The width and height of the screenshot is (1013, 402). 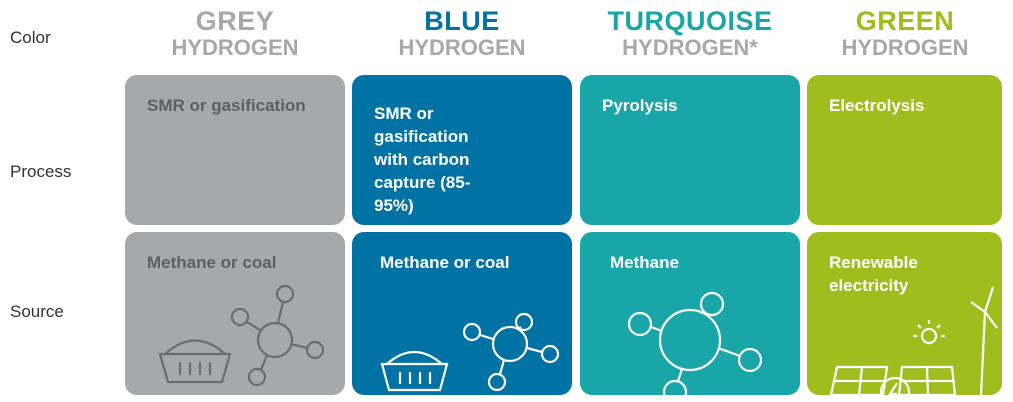 I want to click on column-header: BLUE HYDROGEN, so click(x=462, y=33).